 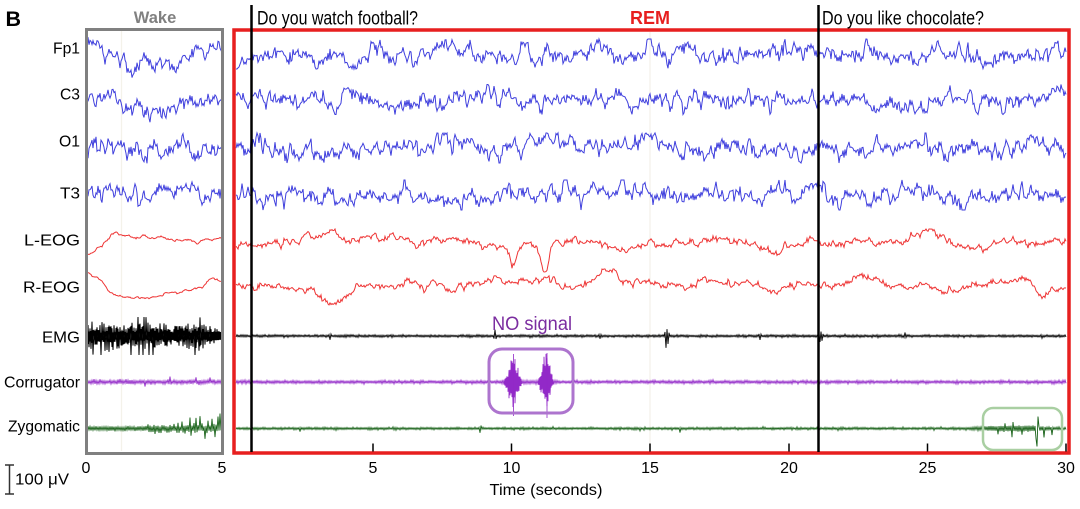 I want to click on svg-text: Wake, so click(x=155, y=18).